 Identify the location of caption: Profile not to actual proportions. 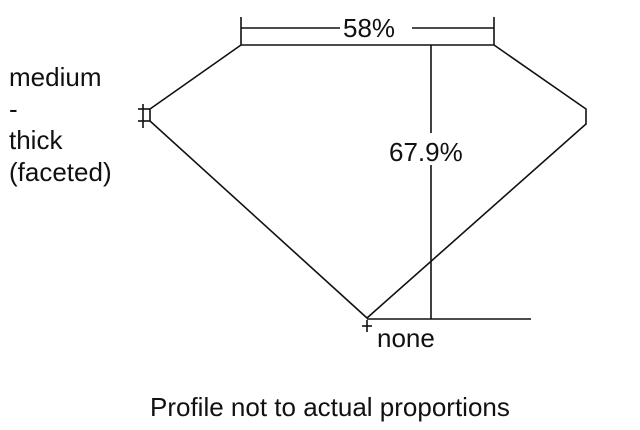
(330, 407).